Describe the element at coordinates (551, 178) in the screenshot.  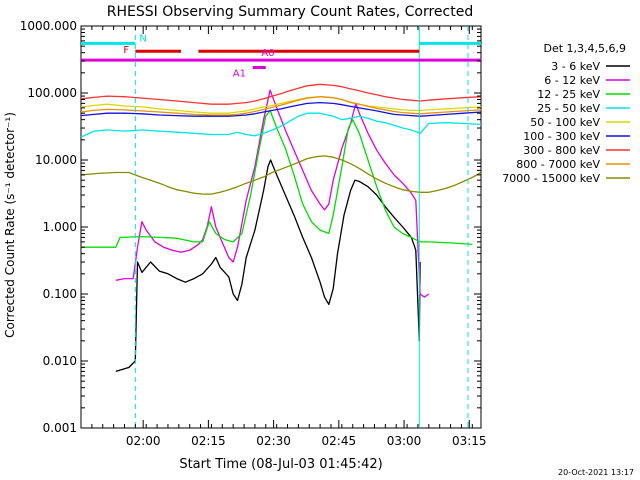
I see `legend-label-8: 7000 - 15000 keV` at that location.